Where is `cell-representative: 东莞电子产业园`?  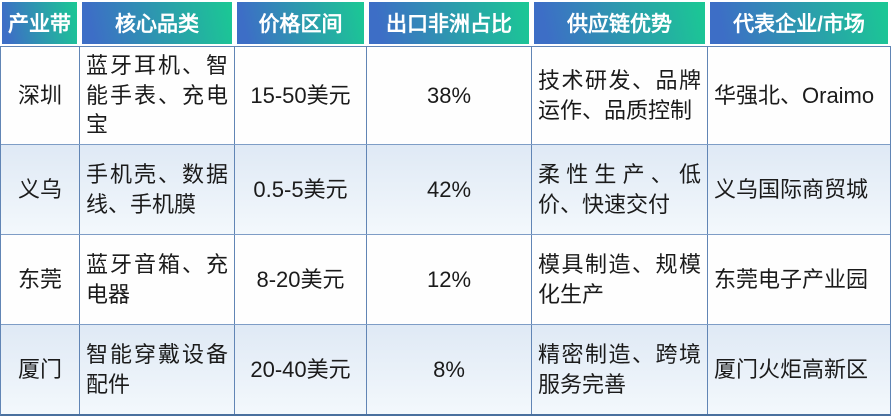 cell-representative: 东莞电子产业园 is located at coordinates (799, 279).